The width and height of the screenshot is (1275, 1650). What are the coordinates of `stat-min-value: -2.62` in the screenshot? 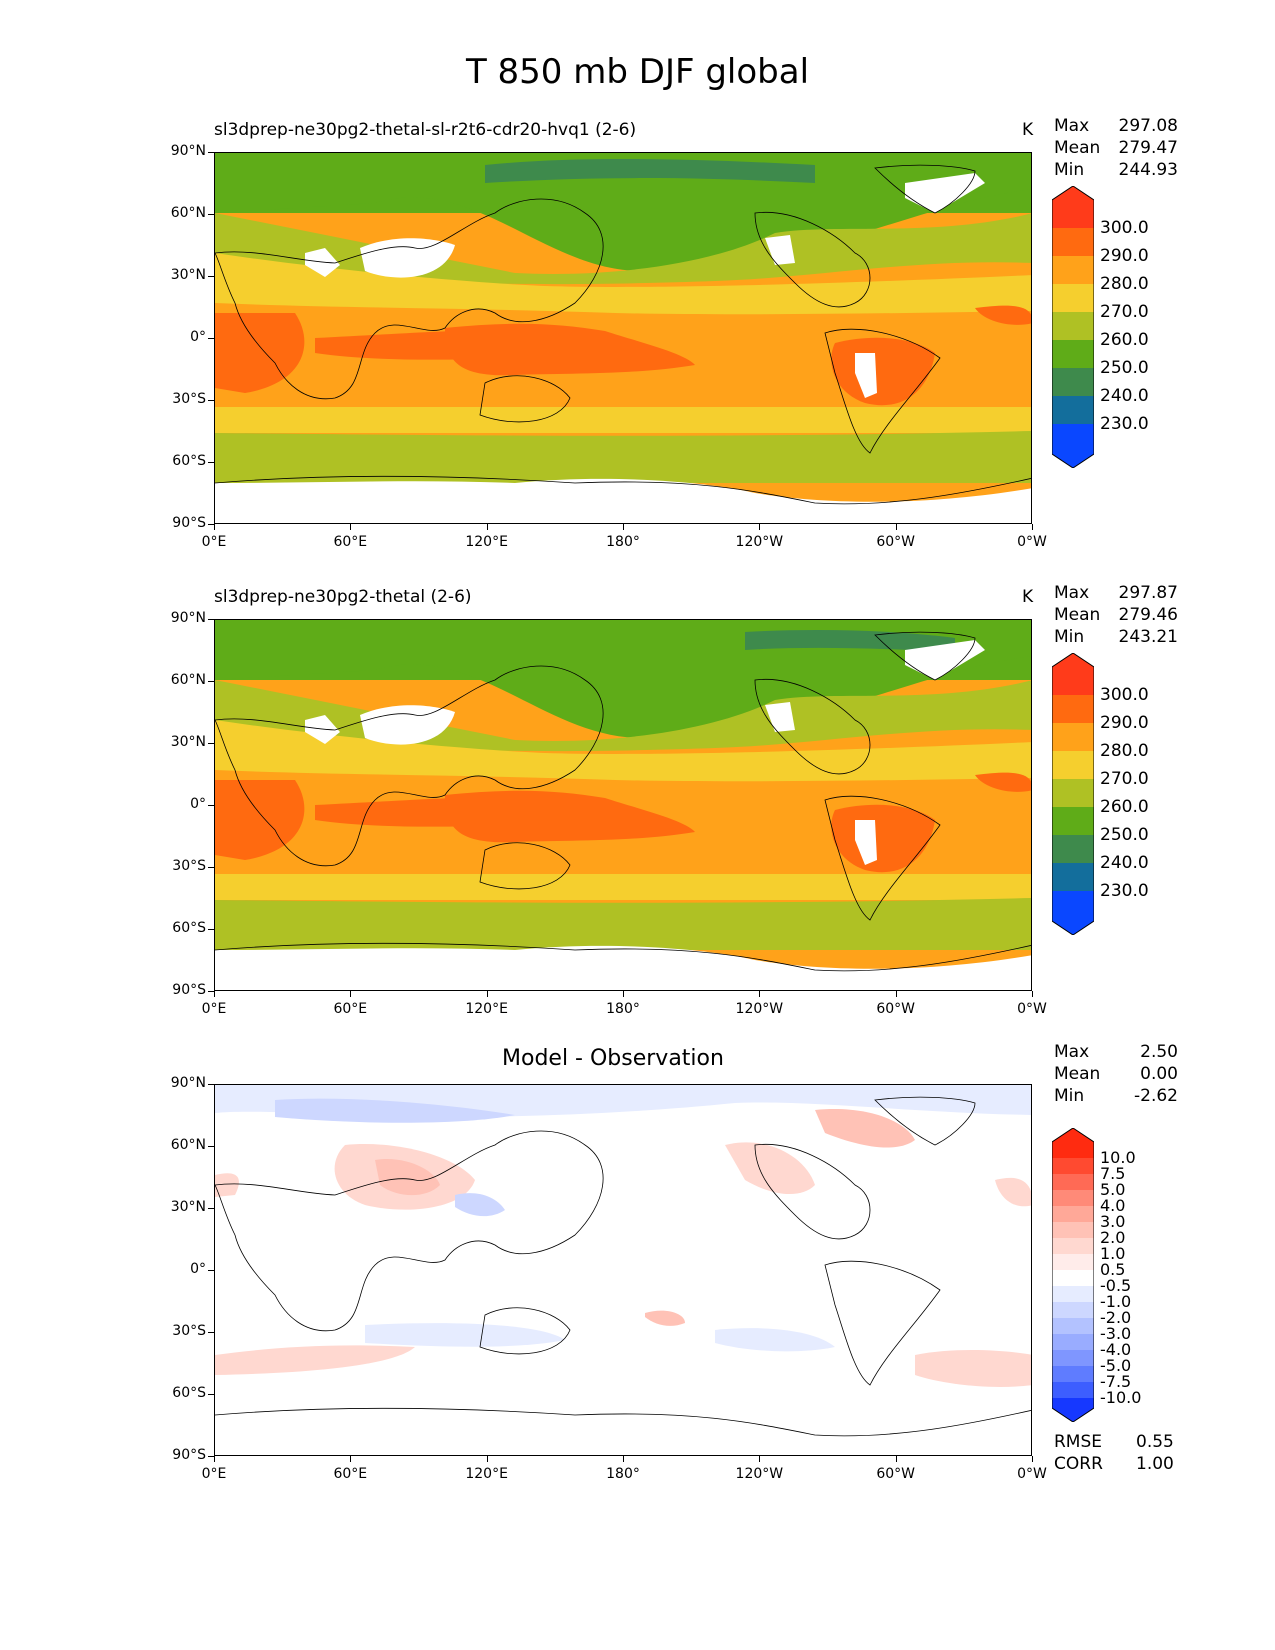 It's located at (1156, 1096).